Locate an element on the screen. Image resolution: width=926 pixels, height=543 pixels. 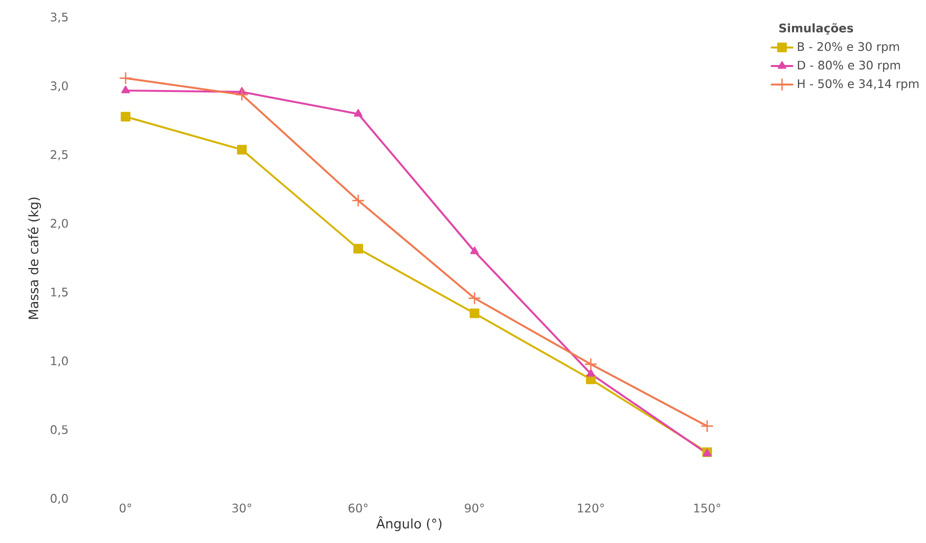
x-tick-label: 60° is located at coordinates (358, 507).